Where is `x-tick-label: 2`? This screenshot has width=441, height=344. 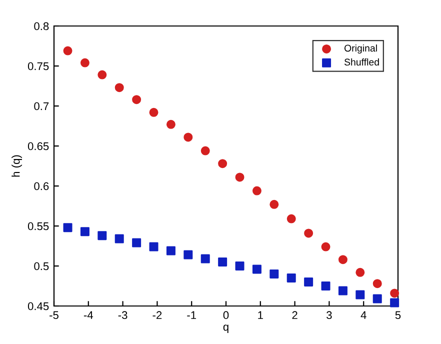 x-tick-label: 2 is located at coordinates (295, 315).